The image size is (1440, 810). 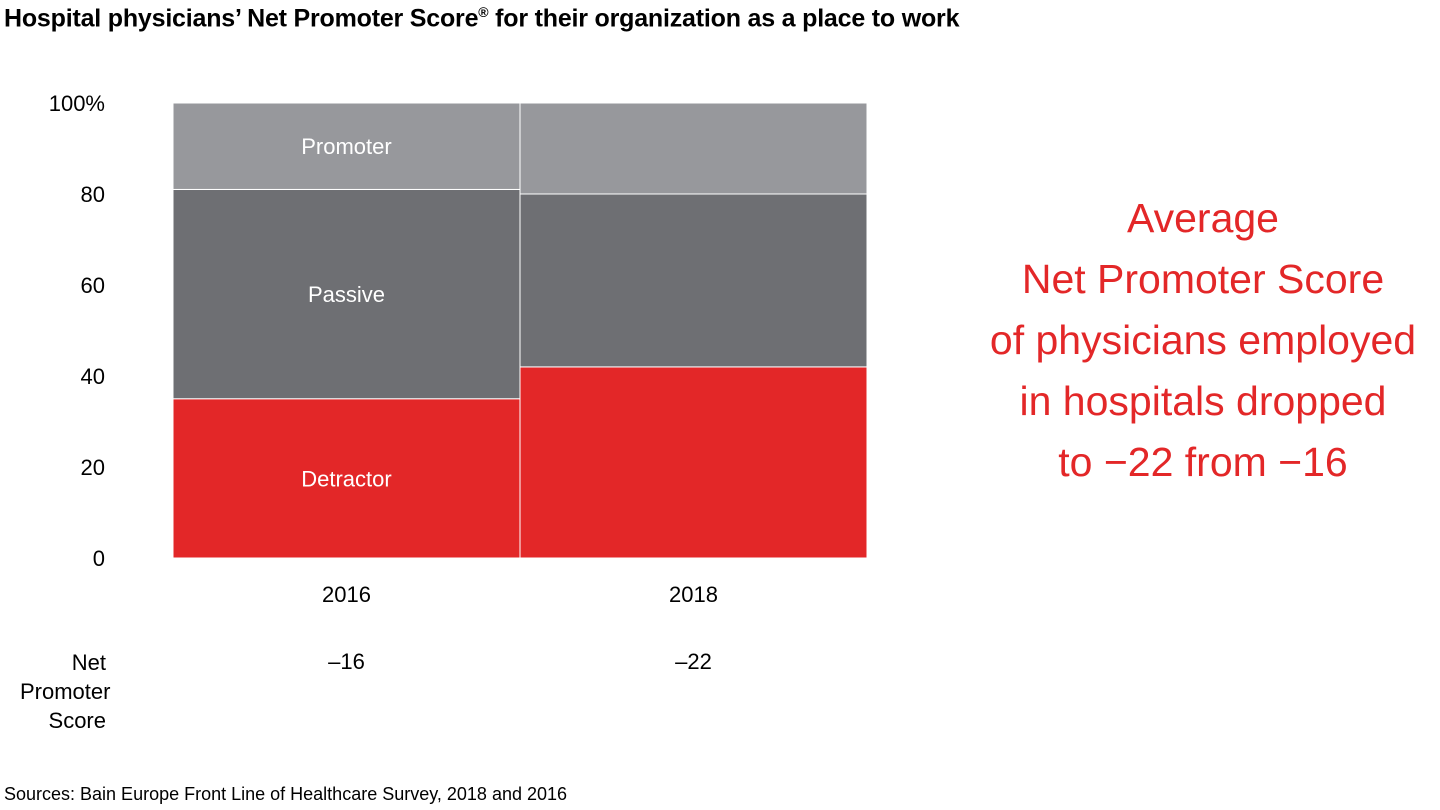 What do you see at coordinates (693, 594) in the screenshot?
I see `x-tick-label: 2018` at bounding box center [693, 594].